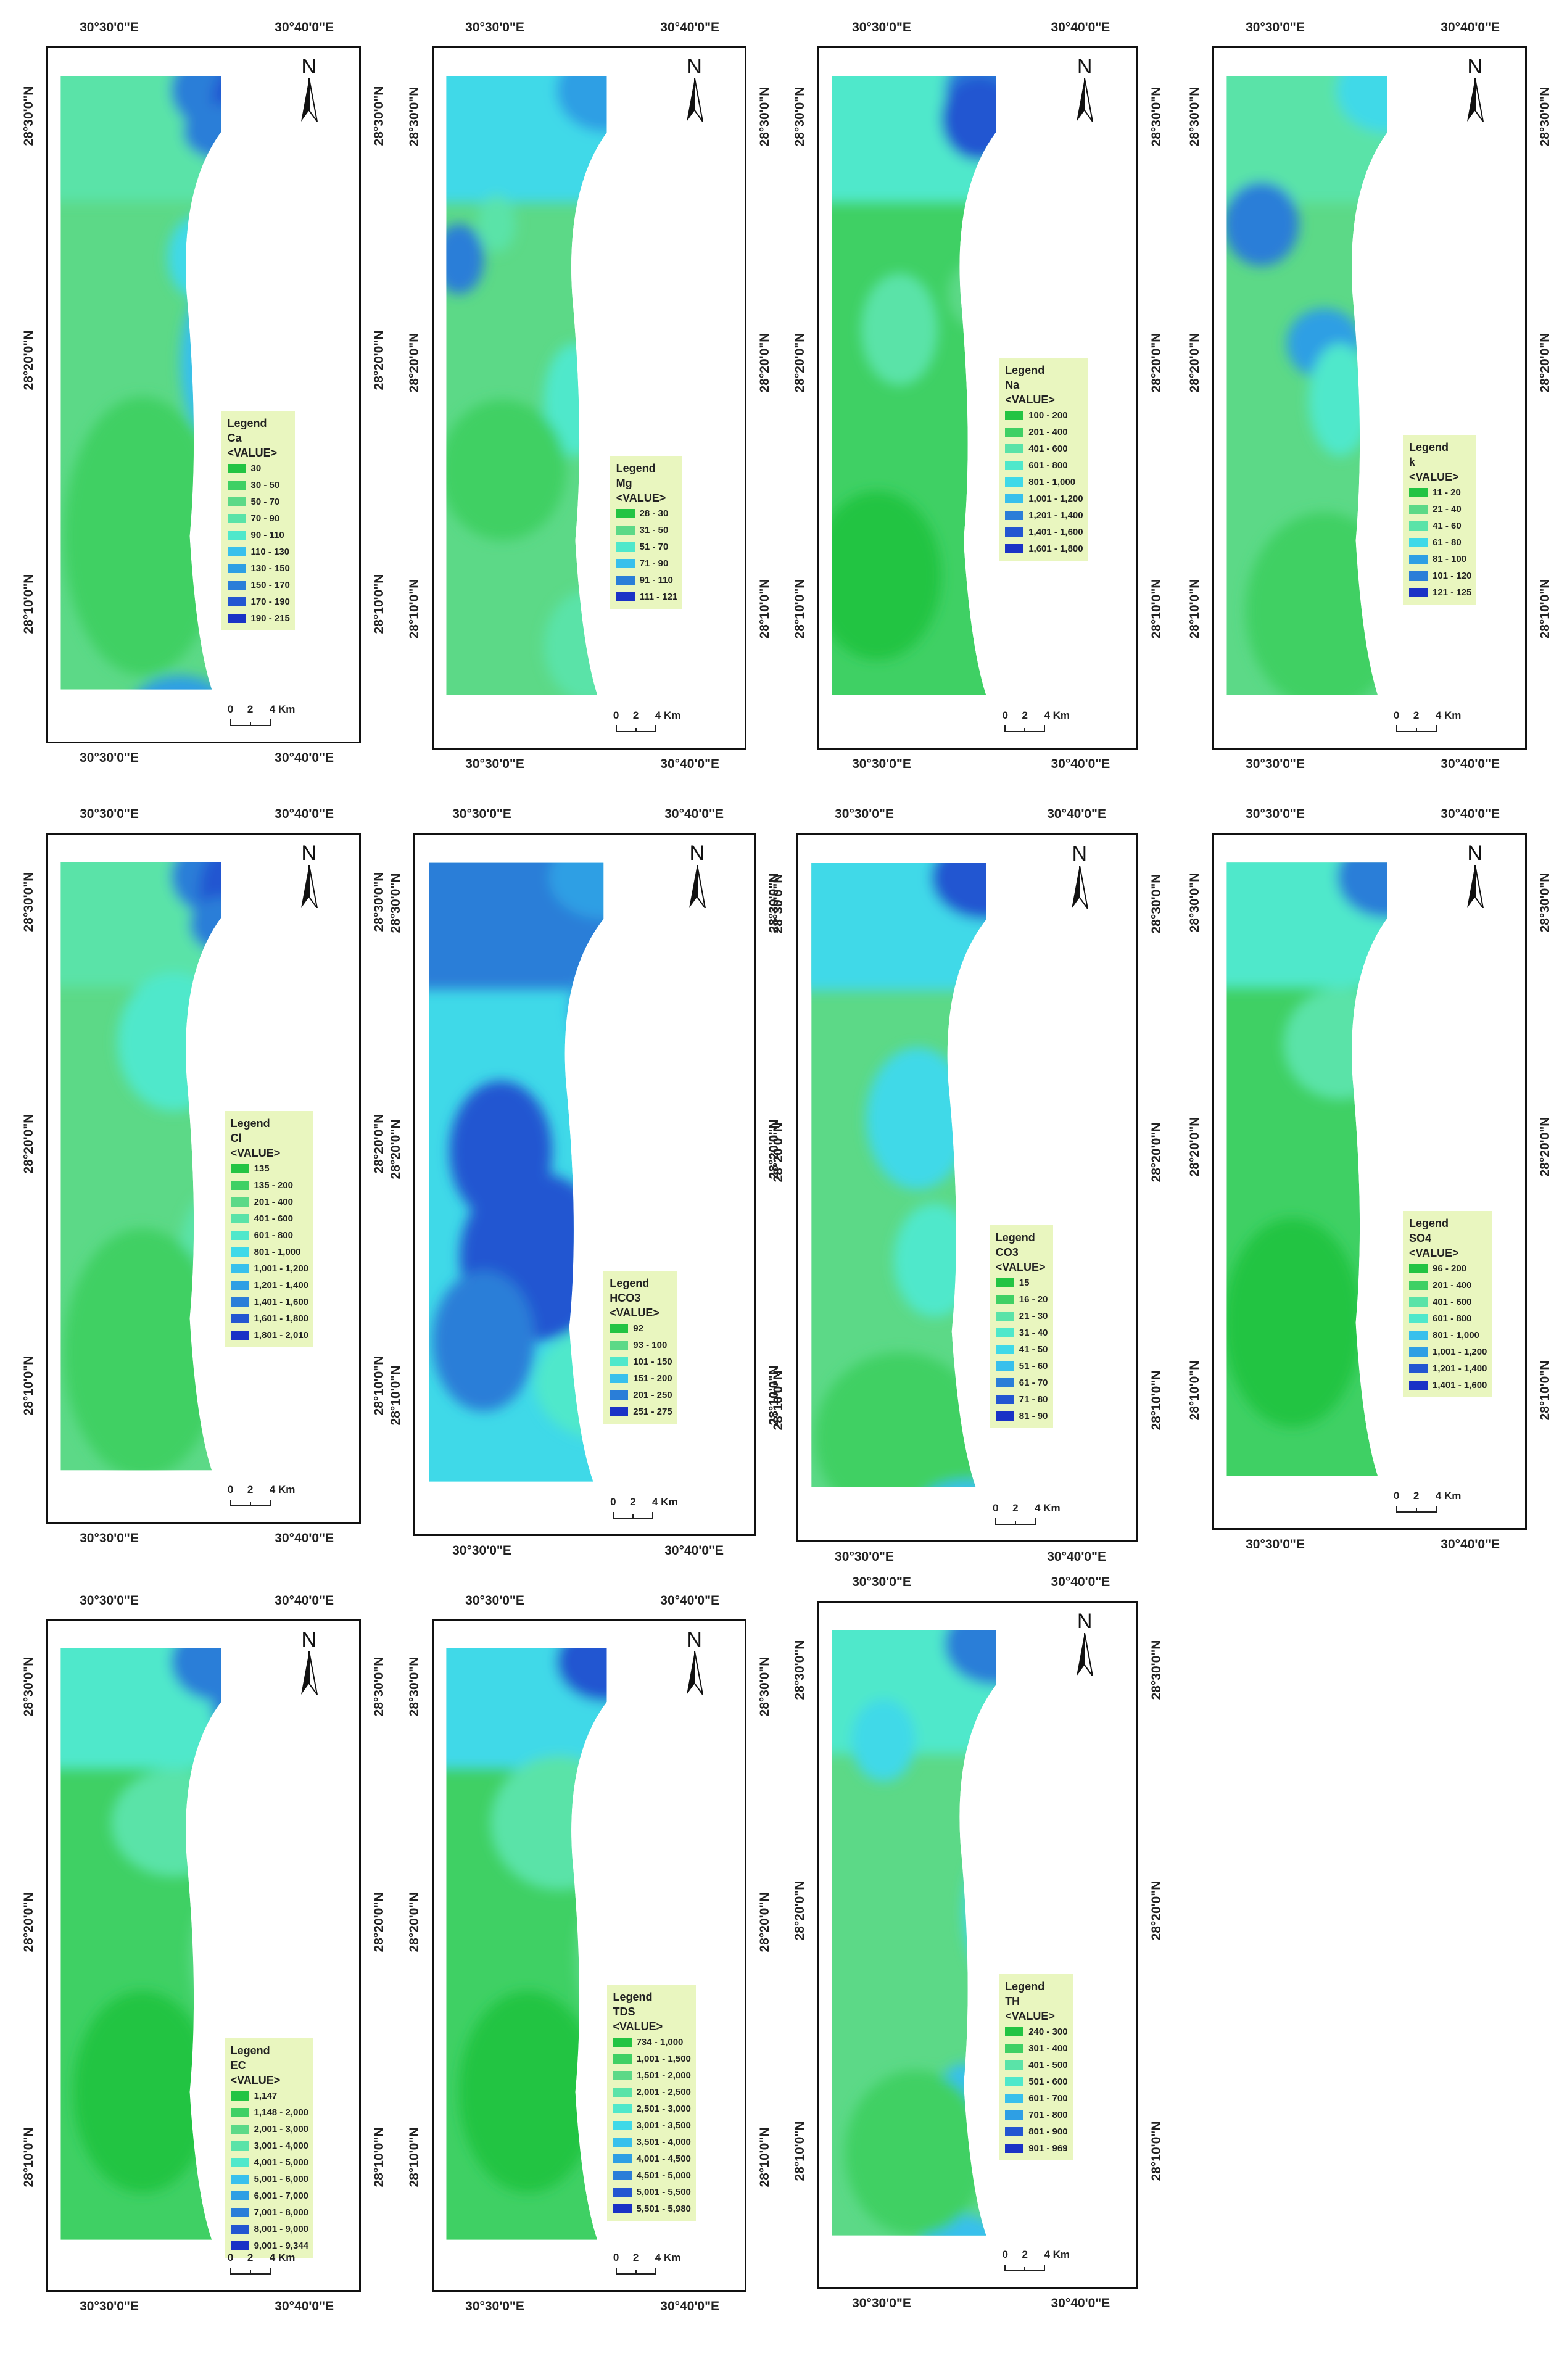 The height and width of the screenshot is (2380, 1567). I want to click on legend-class: 2,001 - 2,500, so click(652, 2092).